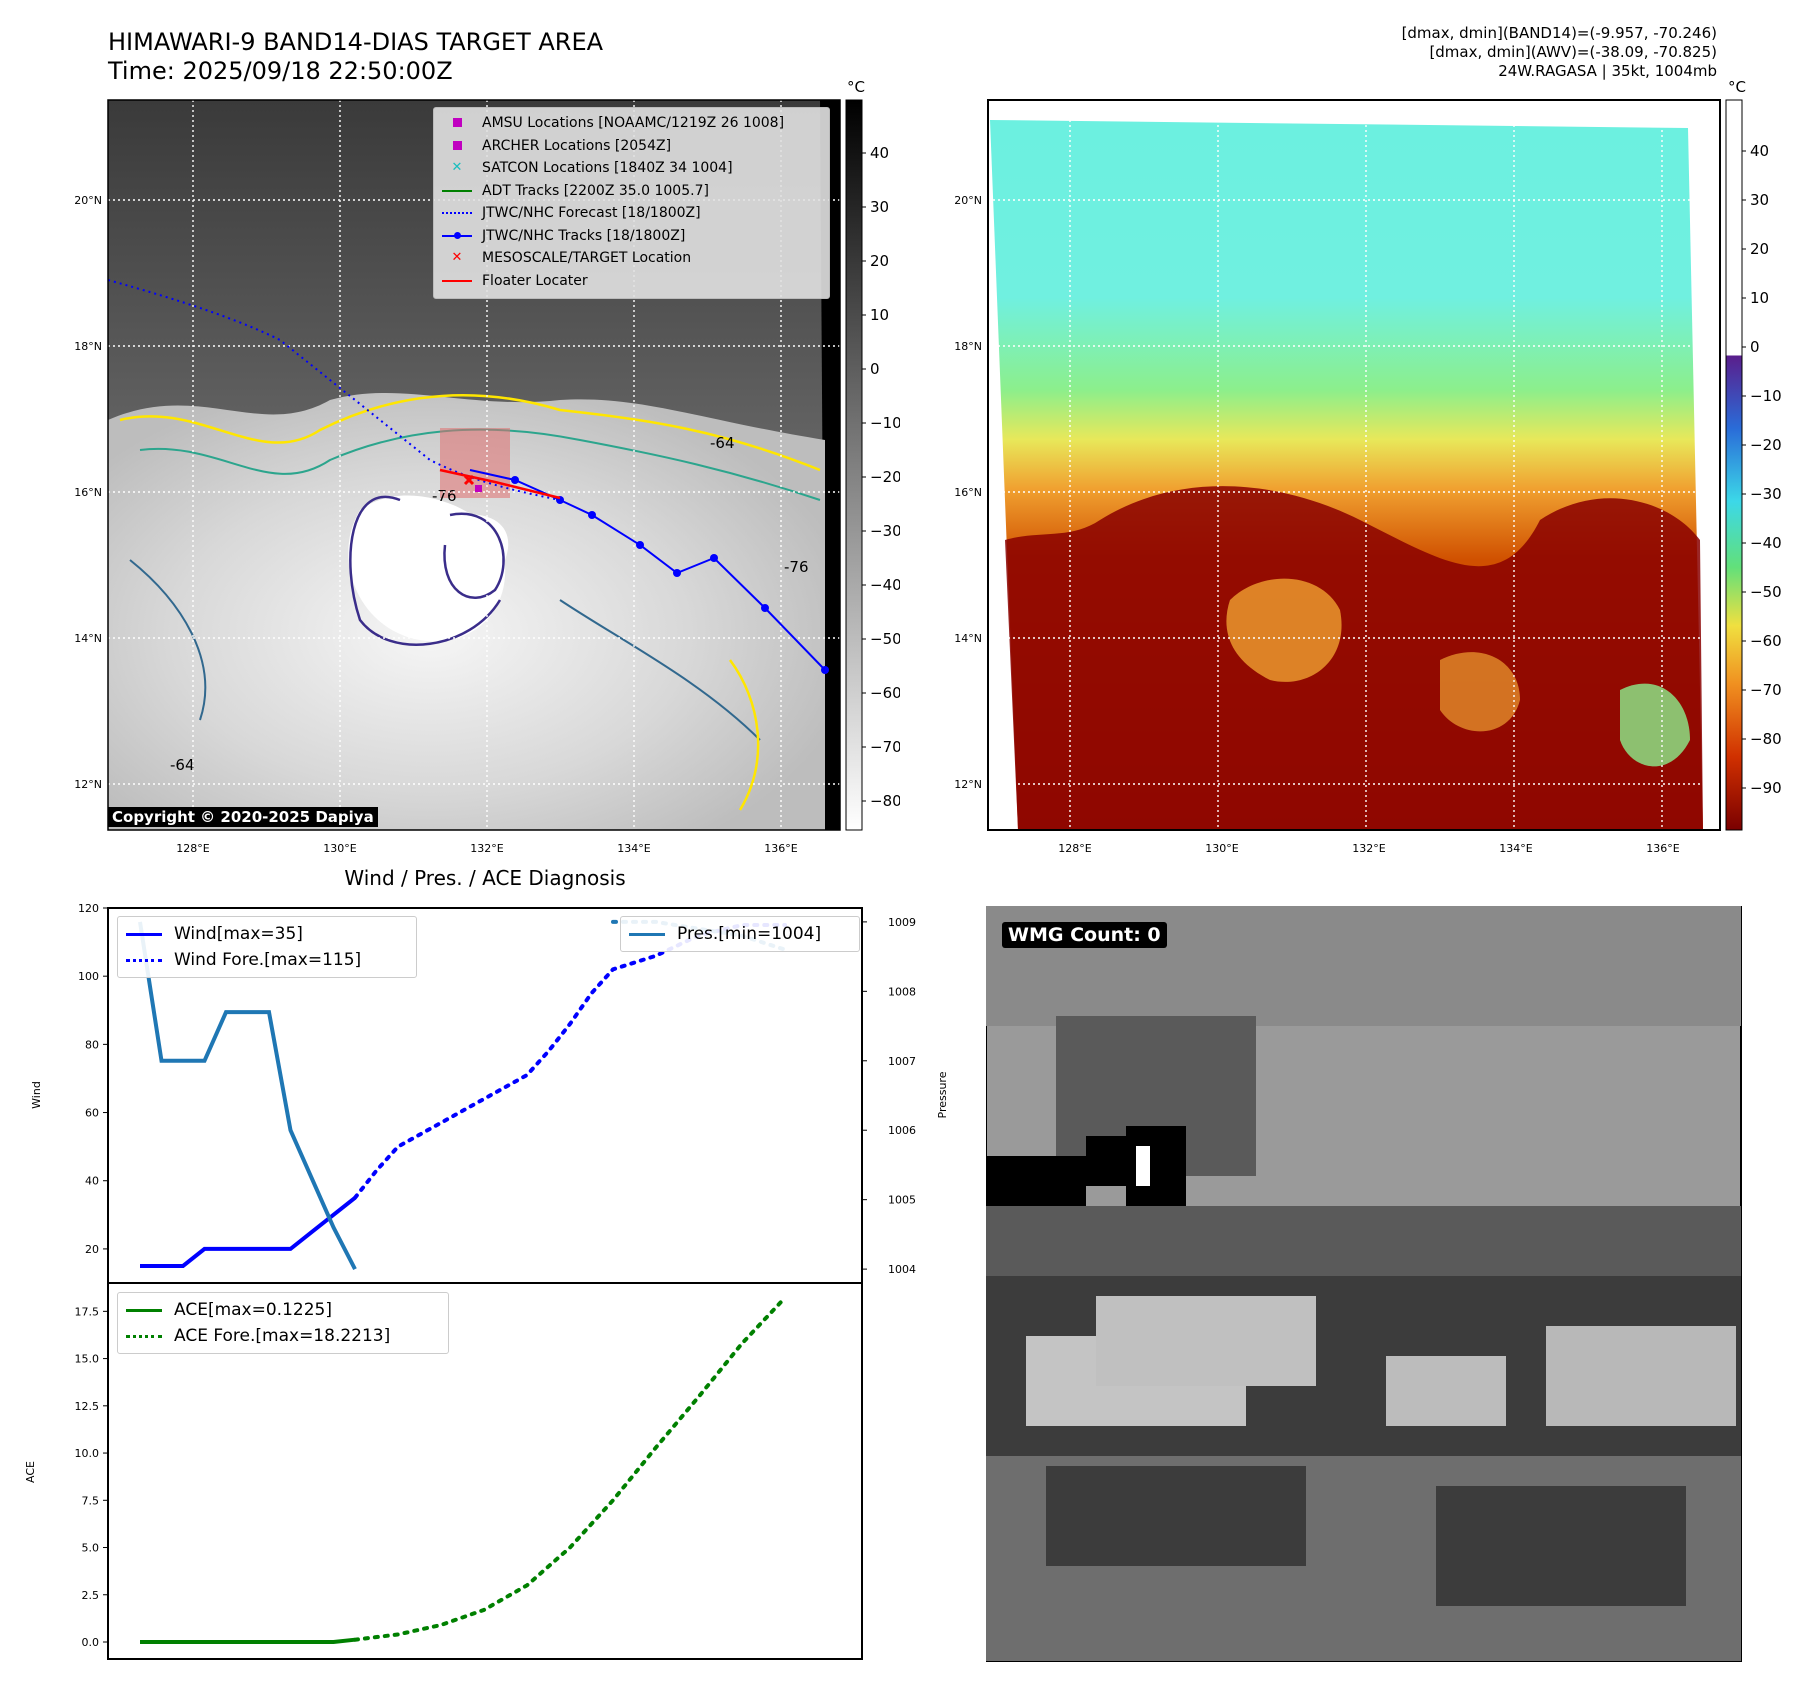 Image resolution: width=1801 pixels, height=1690 pixels. Describe the element at coordinates (885, 801) in the screenshot. I see `colorbar-tick: −80` at that location.